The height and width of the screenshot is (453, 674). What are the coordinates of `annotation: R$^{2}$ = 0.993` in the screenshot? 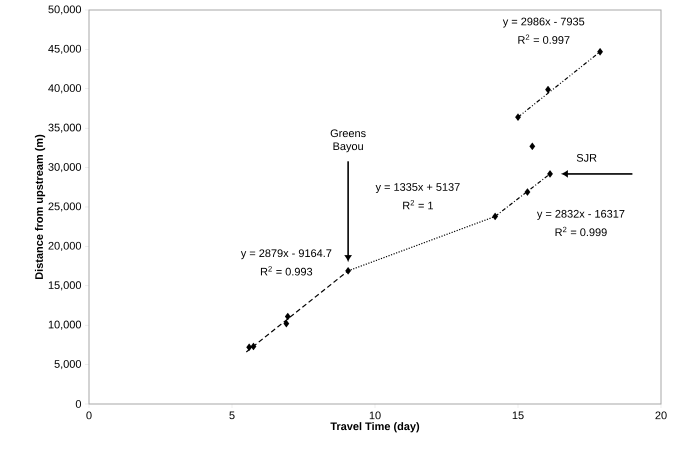 It's located at (286, 271).